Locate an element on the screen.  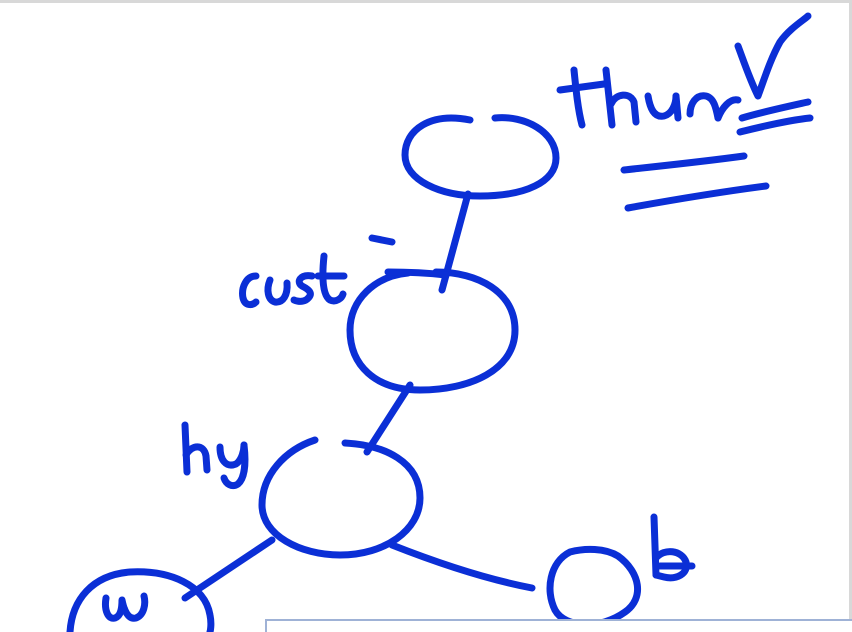
label-b is located at coordinates (673, 547).